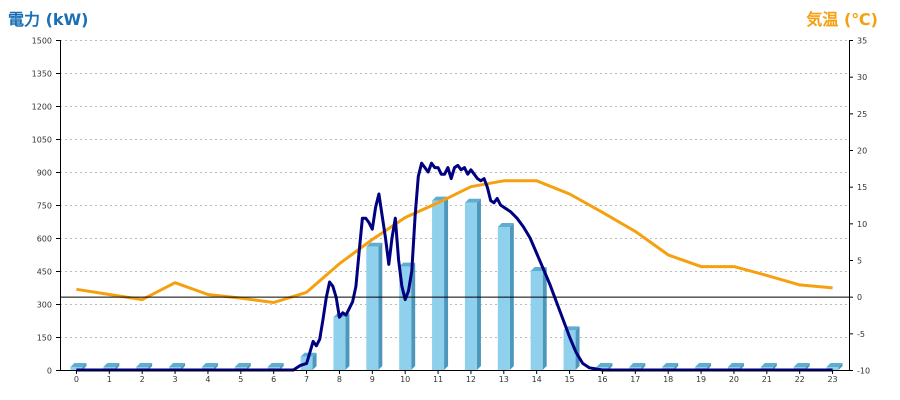  What do you see at coordinates (48, 19) in the screenshot?
I see `left-axis-title: 電力 (kW)` at bounding box center [48, 19].